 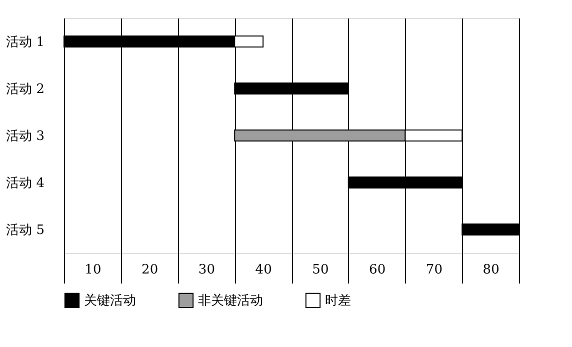 I want to click on x-tick-label: 80, so click(x=491, y=270).